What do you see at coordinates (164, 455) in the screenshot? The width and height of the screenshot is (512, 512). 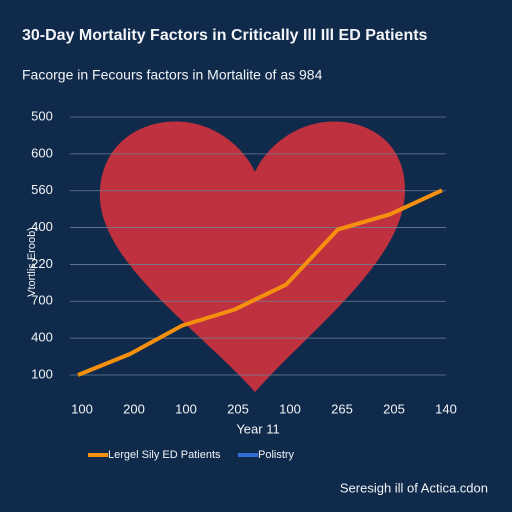 I see `legend-label: Lergel Sily ED Patients` at bounding box center [164, 455].